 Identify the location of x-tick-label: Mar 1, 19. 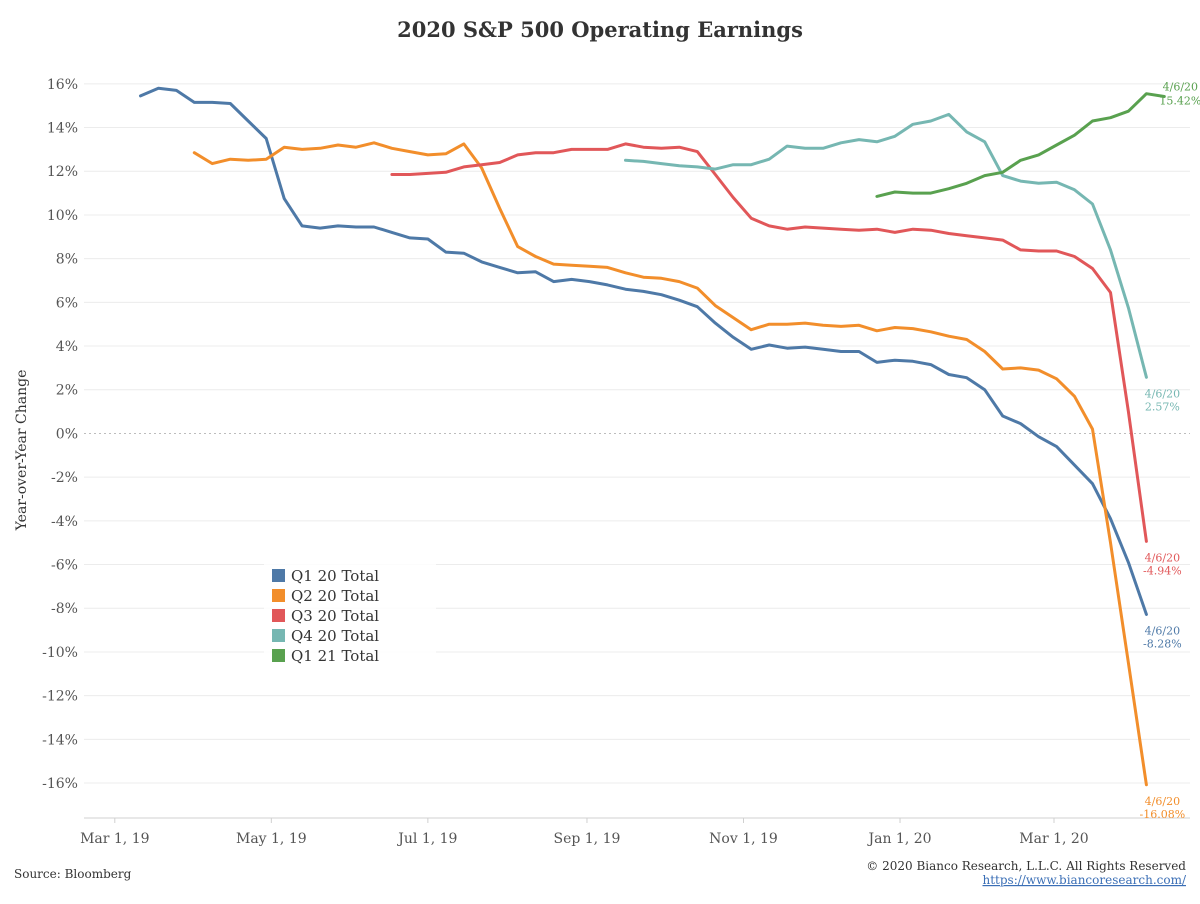
(114, 839).